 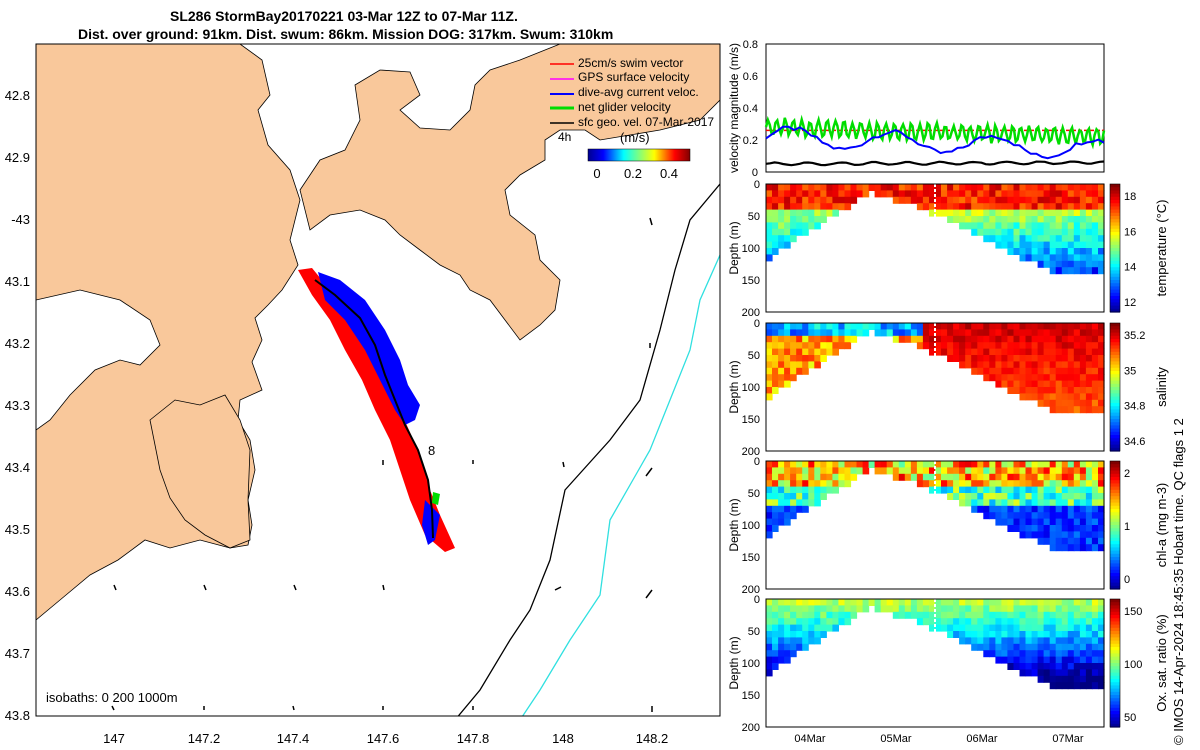 What do you see at coordinates (1134, 442) in the screenshot?
I see `colorbar-tick: 34.6` at bounding box center [1134, 442].